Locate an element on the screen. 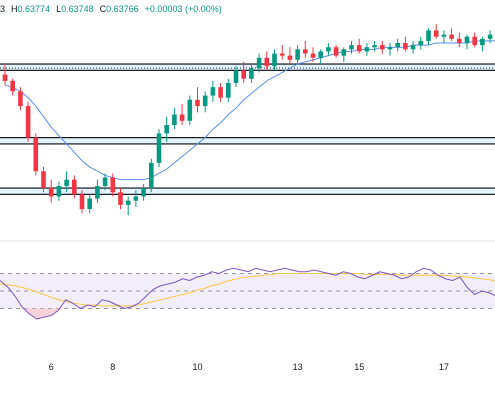 This screenshot has width=495, height=400. low-label: L is located at coordinates (59, 9).